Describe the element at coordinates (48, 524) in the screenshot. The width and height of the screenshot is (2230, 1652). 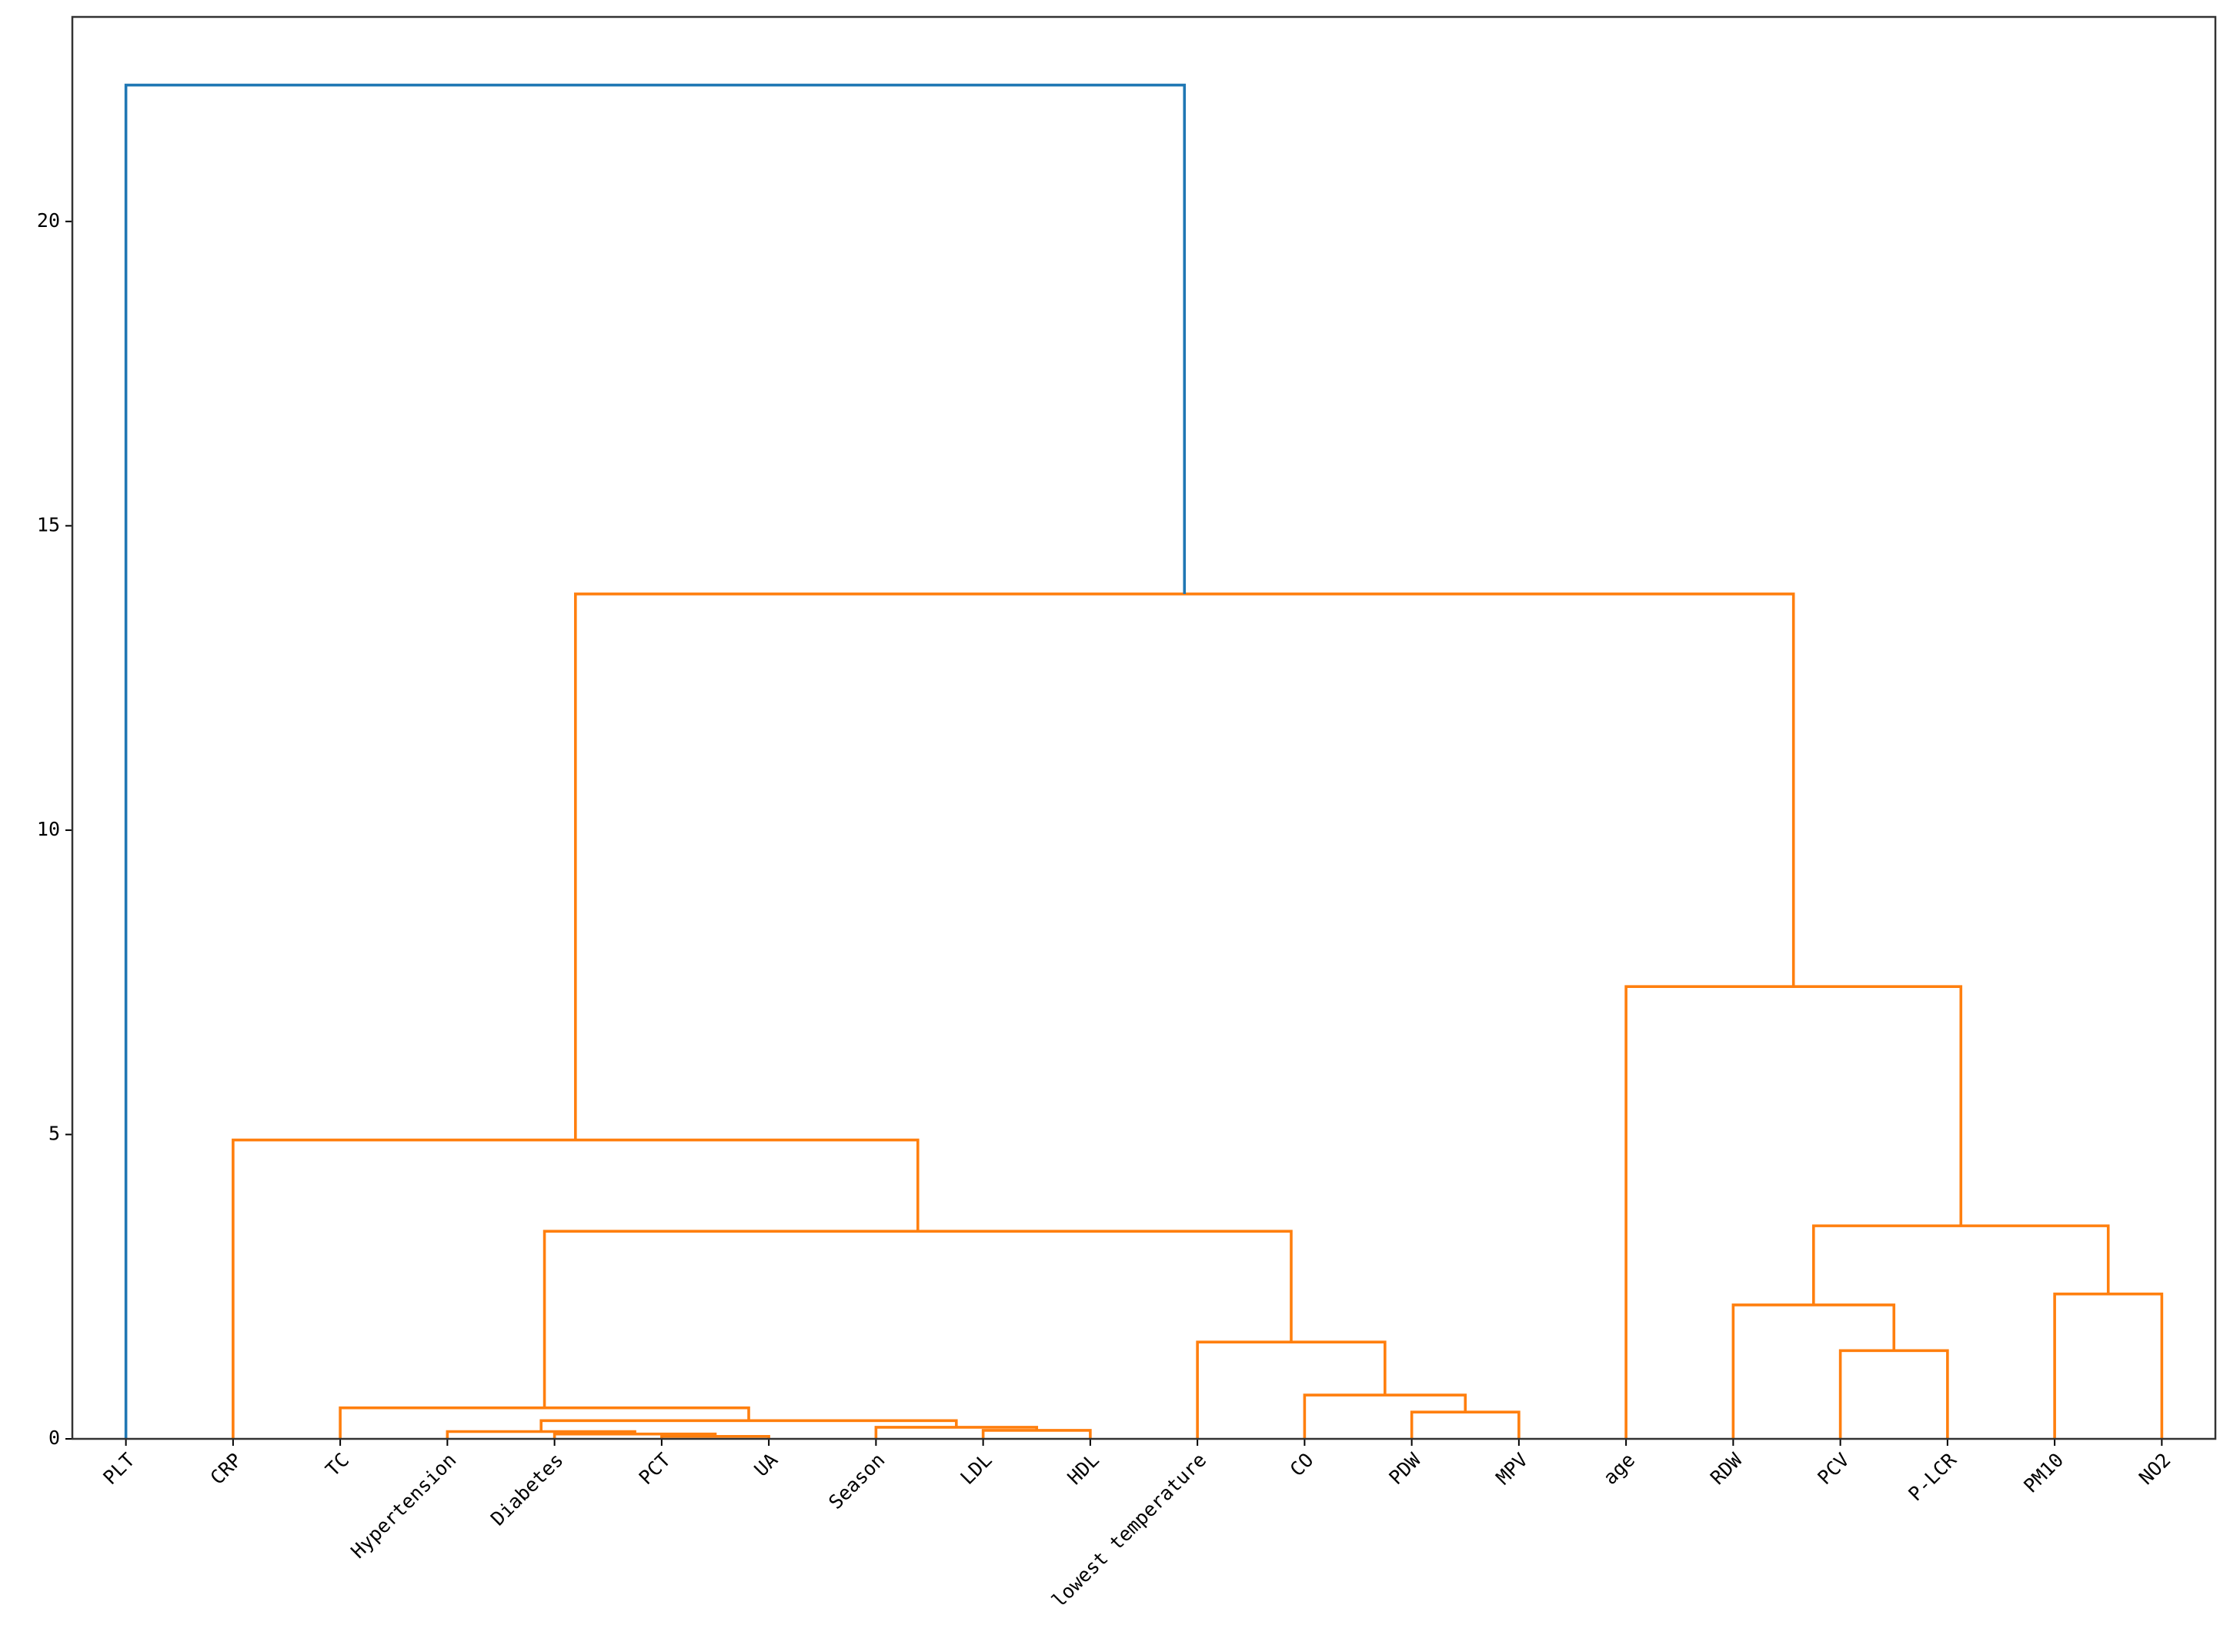
I see `y-tick-label: 15` at that location.